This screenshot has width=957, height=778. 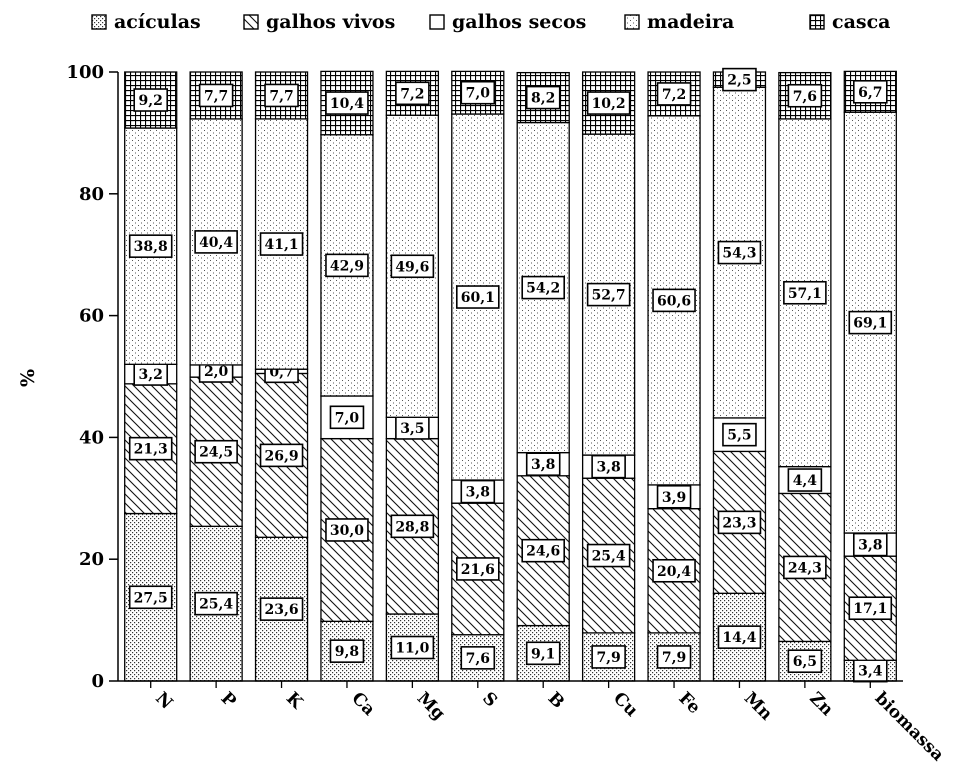 What do you see at coordinates (362, 703) in the screenshot?
I see `x-tick-label: Ca` at bounding box center [362, 703].